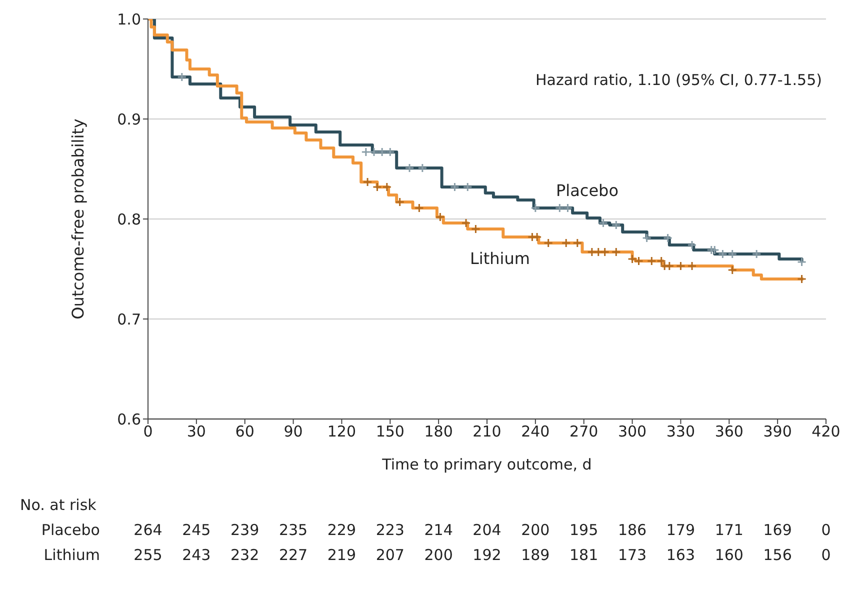 Image resolution: width=851 pixels, height=590 pixels. Describe the element at coordinates (293, 431) in the screenshot. I see `x-tick-label: 90` at that location.